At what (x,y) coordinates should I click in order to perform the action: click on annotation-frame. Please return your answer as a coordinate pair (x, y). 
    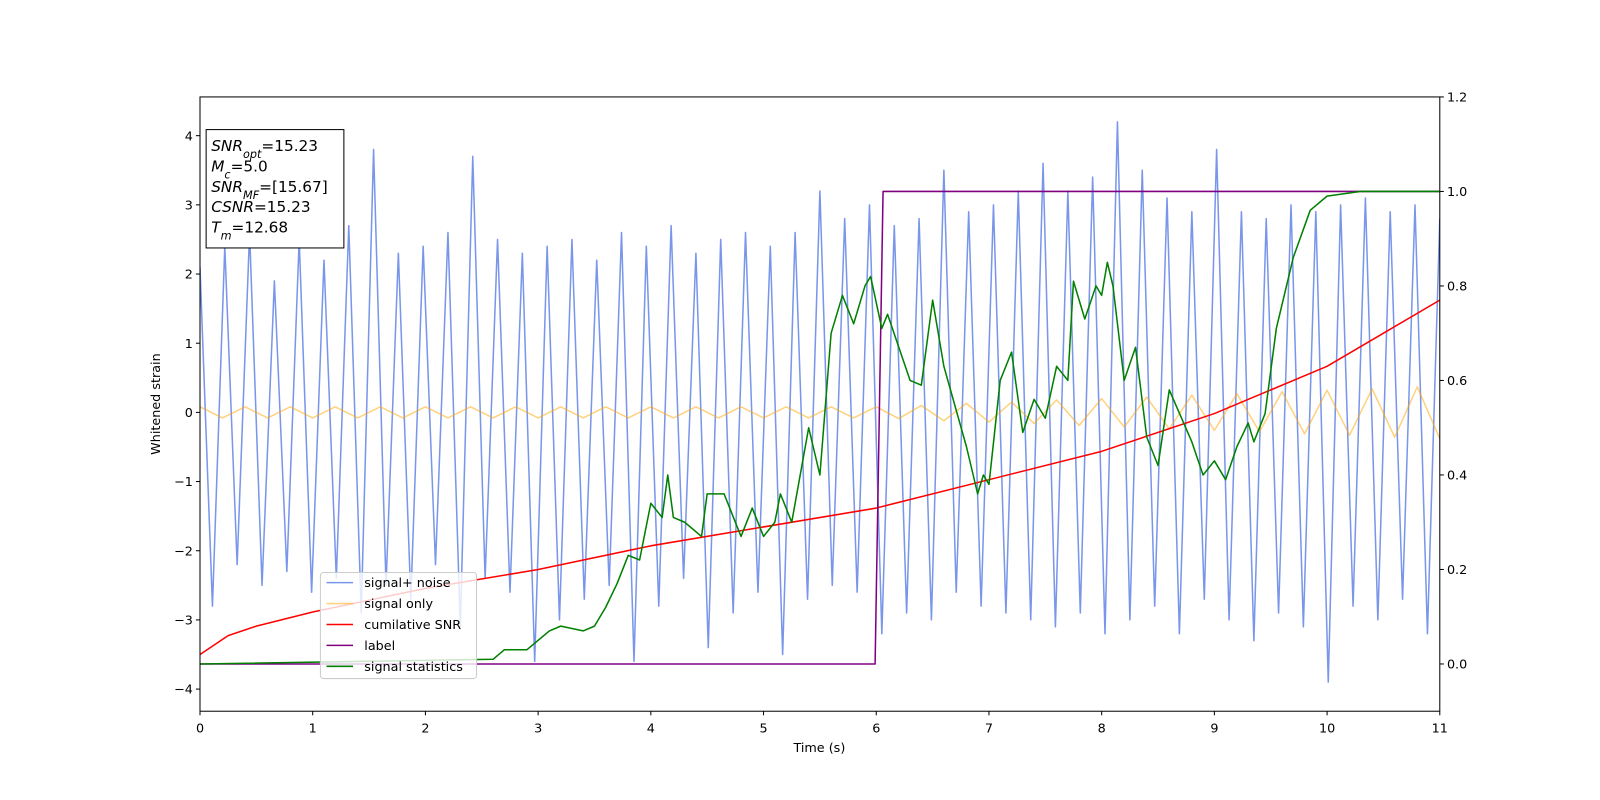
    Looking at the image, I should click on (275, 189).